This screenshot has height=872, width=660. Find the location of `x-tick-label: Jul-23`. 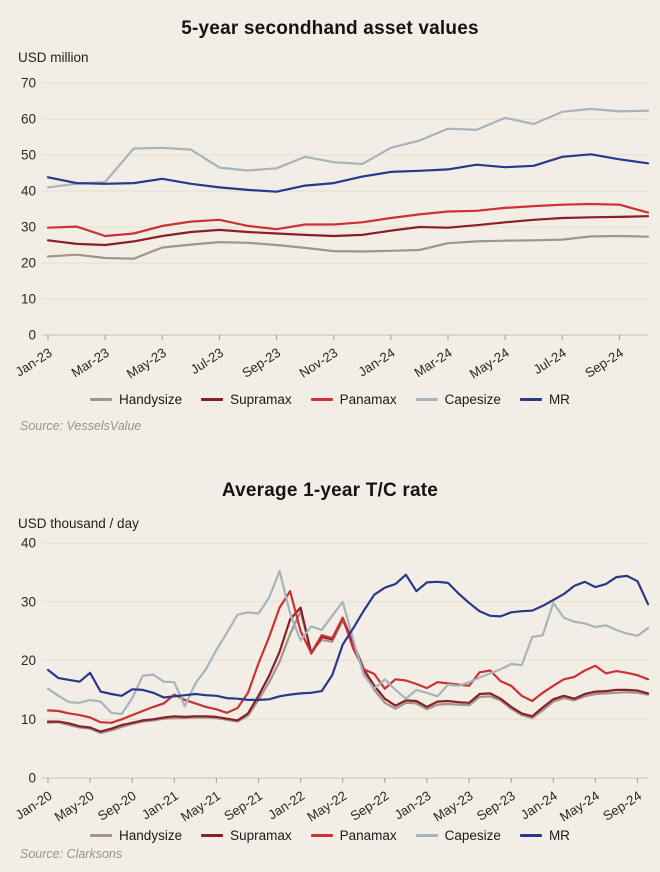

x-tick-label: Jul-23 is located at coordinates (207, 361).